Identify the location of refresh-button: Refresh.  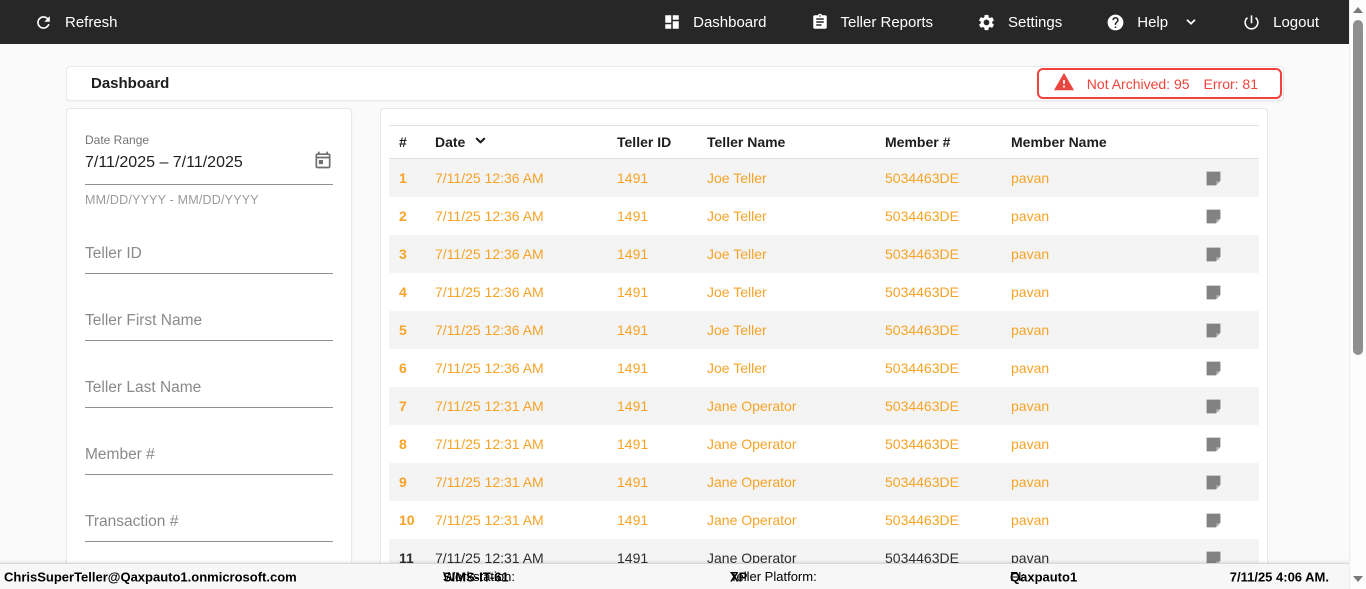
(76, 22).